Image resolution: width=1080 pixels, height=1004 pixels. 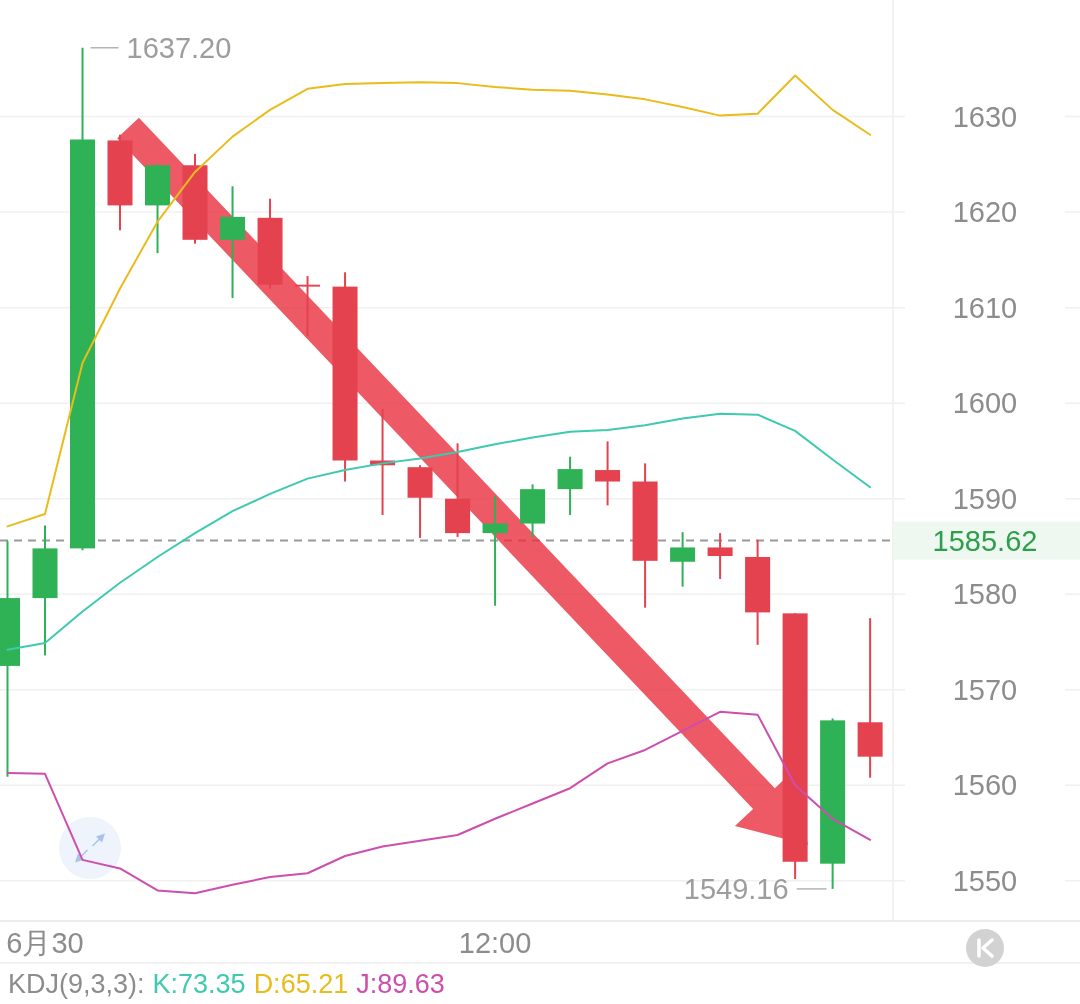 I want to click on text: D:65.21, so click(x=301, y=984).